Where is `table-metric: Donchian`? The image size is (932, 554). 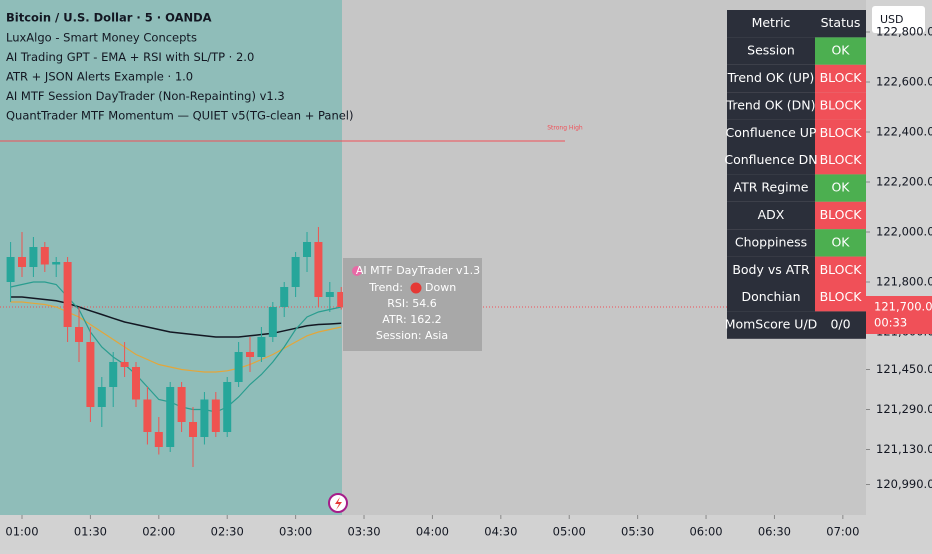 table-metric: Donchian is located at coordinates (770, 296).